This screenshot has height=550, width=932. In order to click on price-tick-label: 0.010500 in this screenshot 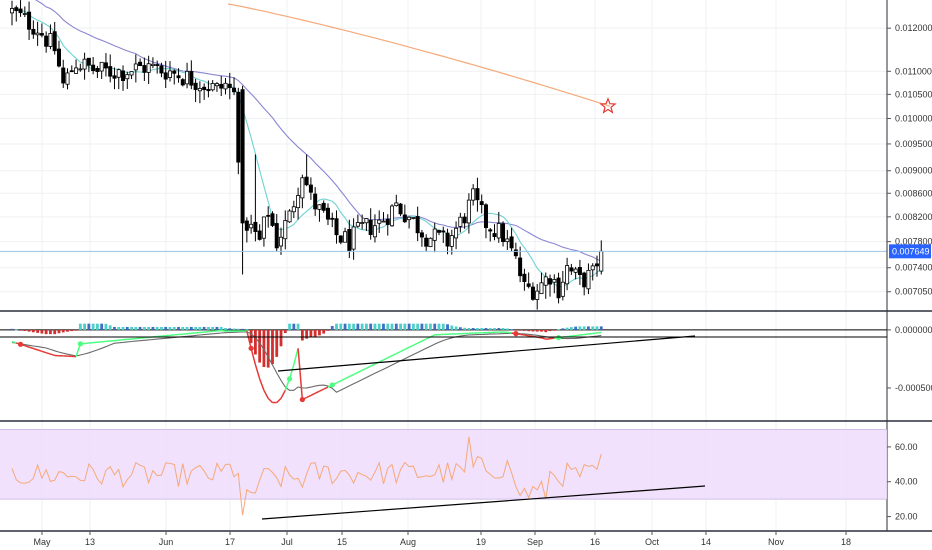, I will do `click(913, 94)`.